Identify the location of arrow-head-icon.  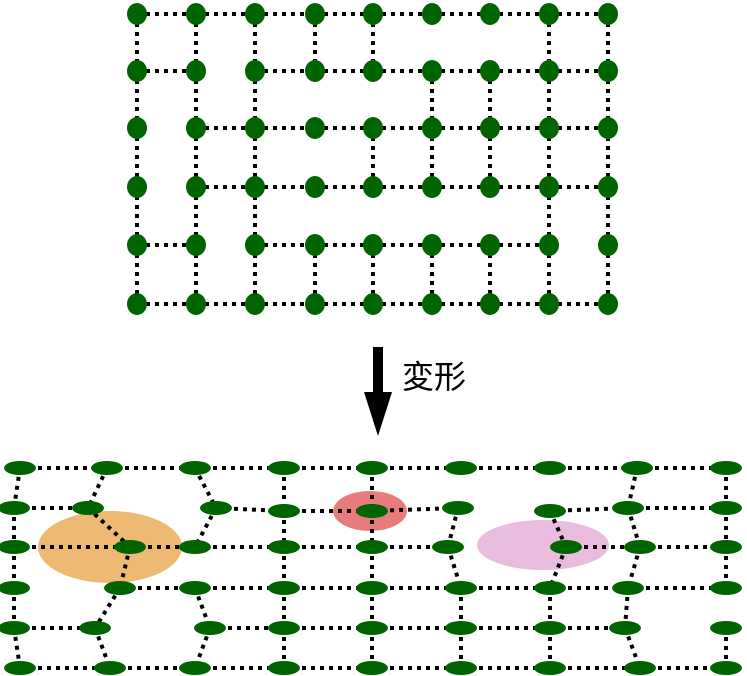
(378, 414).